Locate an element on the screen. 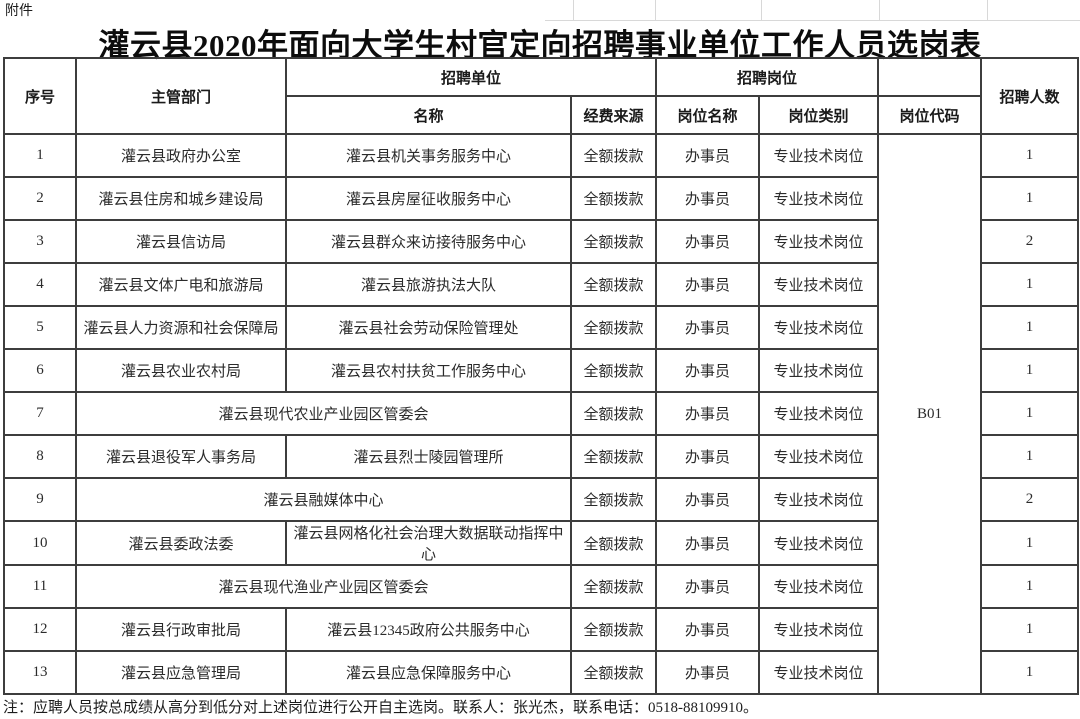  row-number-cell: 10 is located at coordinates (40, 543).